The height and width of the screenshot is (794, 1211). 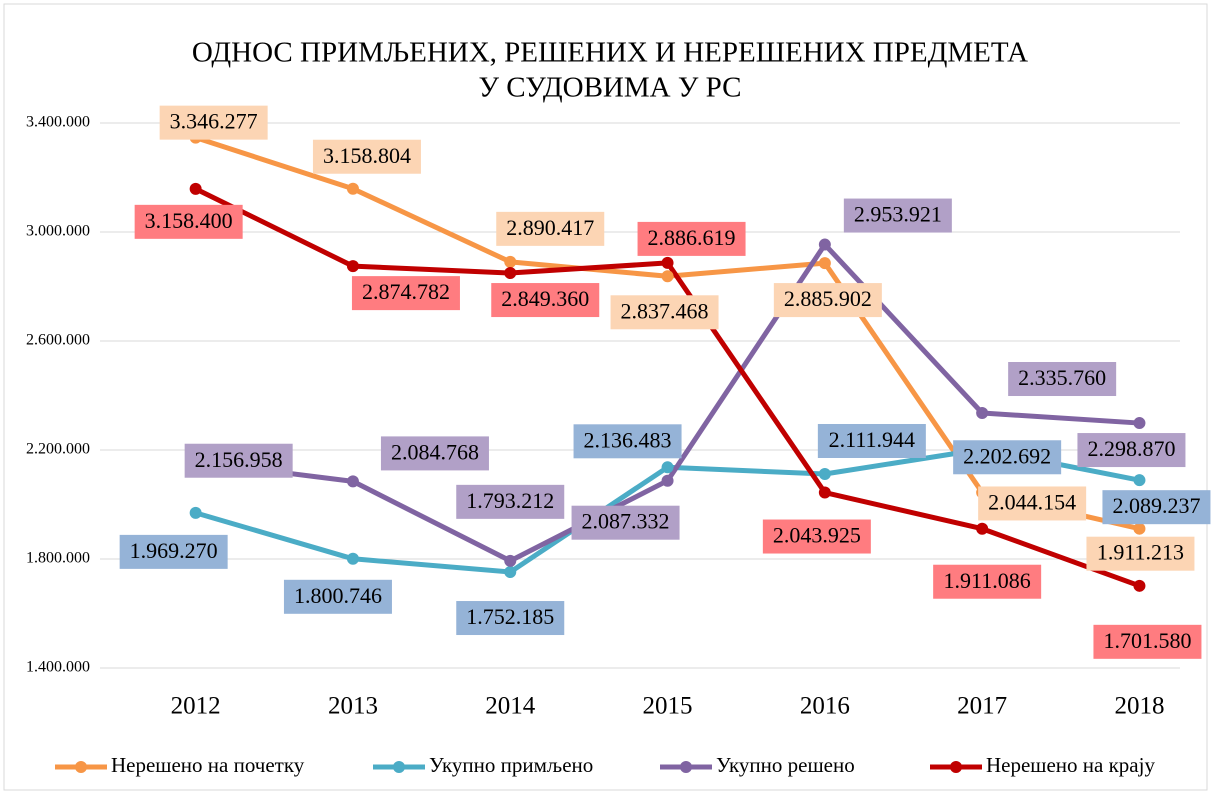 I want to click on data-label: 3.346.277, so click(x=214, y=121).